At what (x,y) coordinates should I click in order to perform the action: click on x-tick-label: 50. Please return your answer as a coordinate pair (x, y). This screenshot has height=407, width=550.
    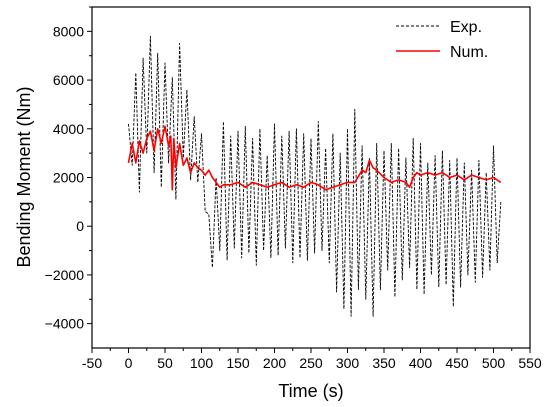
    Looking at the image, I should click on (165, 363).